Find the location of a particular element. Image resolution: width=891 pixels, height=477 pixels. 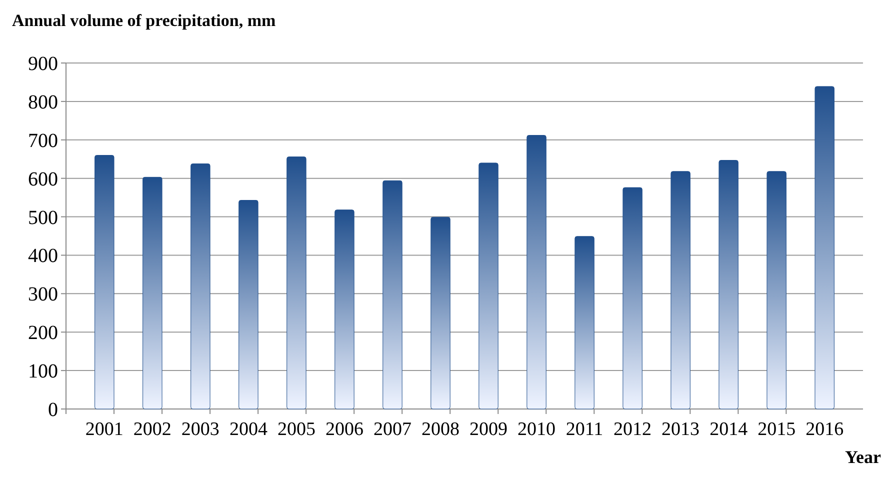

x-tick-label: 2003 is located at coordinates (200, 429).